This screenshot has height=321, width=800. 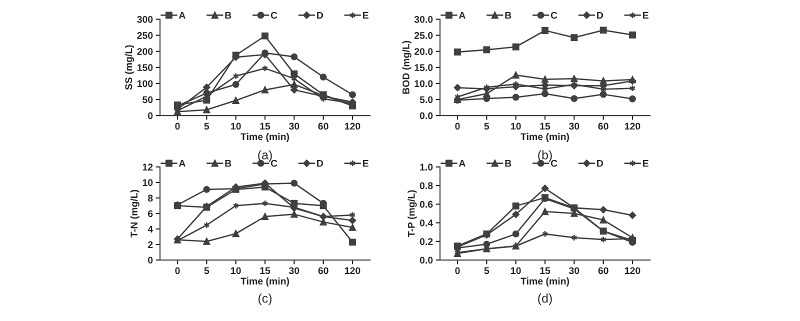 I want to click on y-tick-label: 10, so click(x=147, y=182).